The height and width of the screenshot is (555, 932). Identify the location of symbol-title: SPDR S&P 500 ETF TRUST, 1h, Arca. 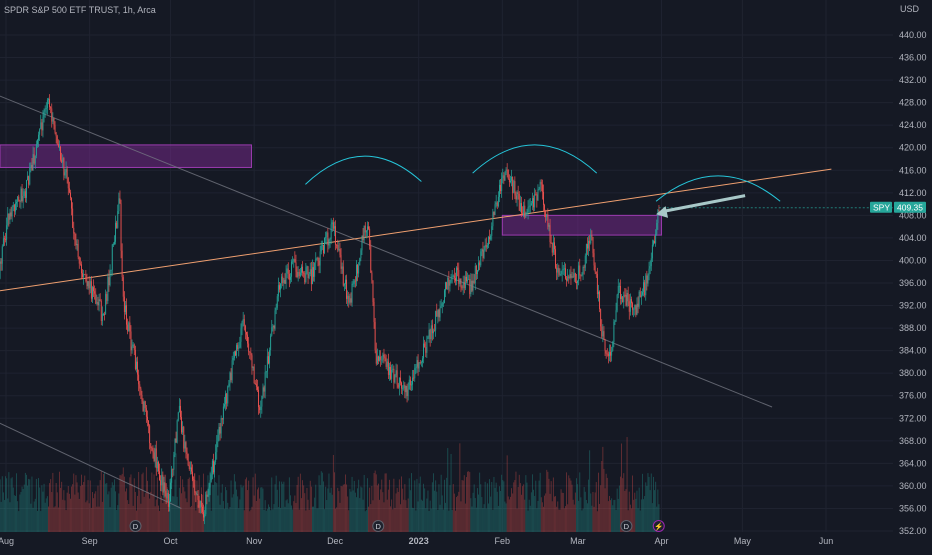
(80, 10).